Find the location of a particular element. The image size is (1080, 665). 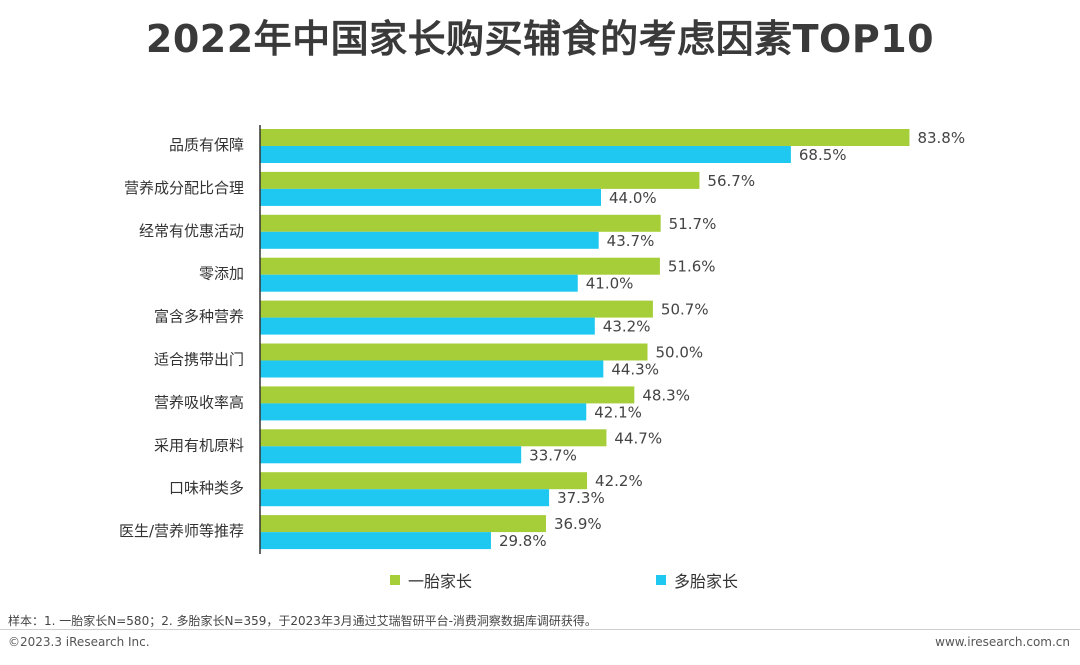

website-link: www.iresearch.com.cn is located at coordinates (1002, 642).